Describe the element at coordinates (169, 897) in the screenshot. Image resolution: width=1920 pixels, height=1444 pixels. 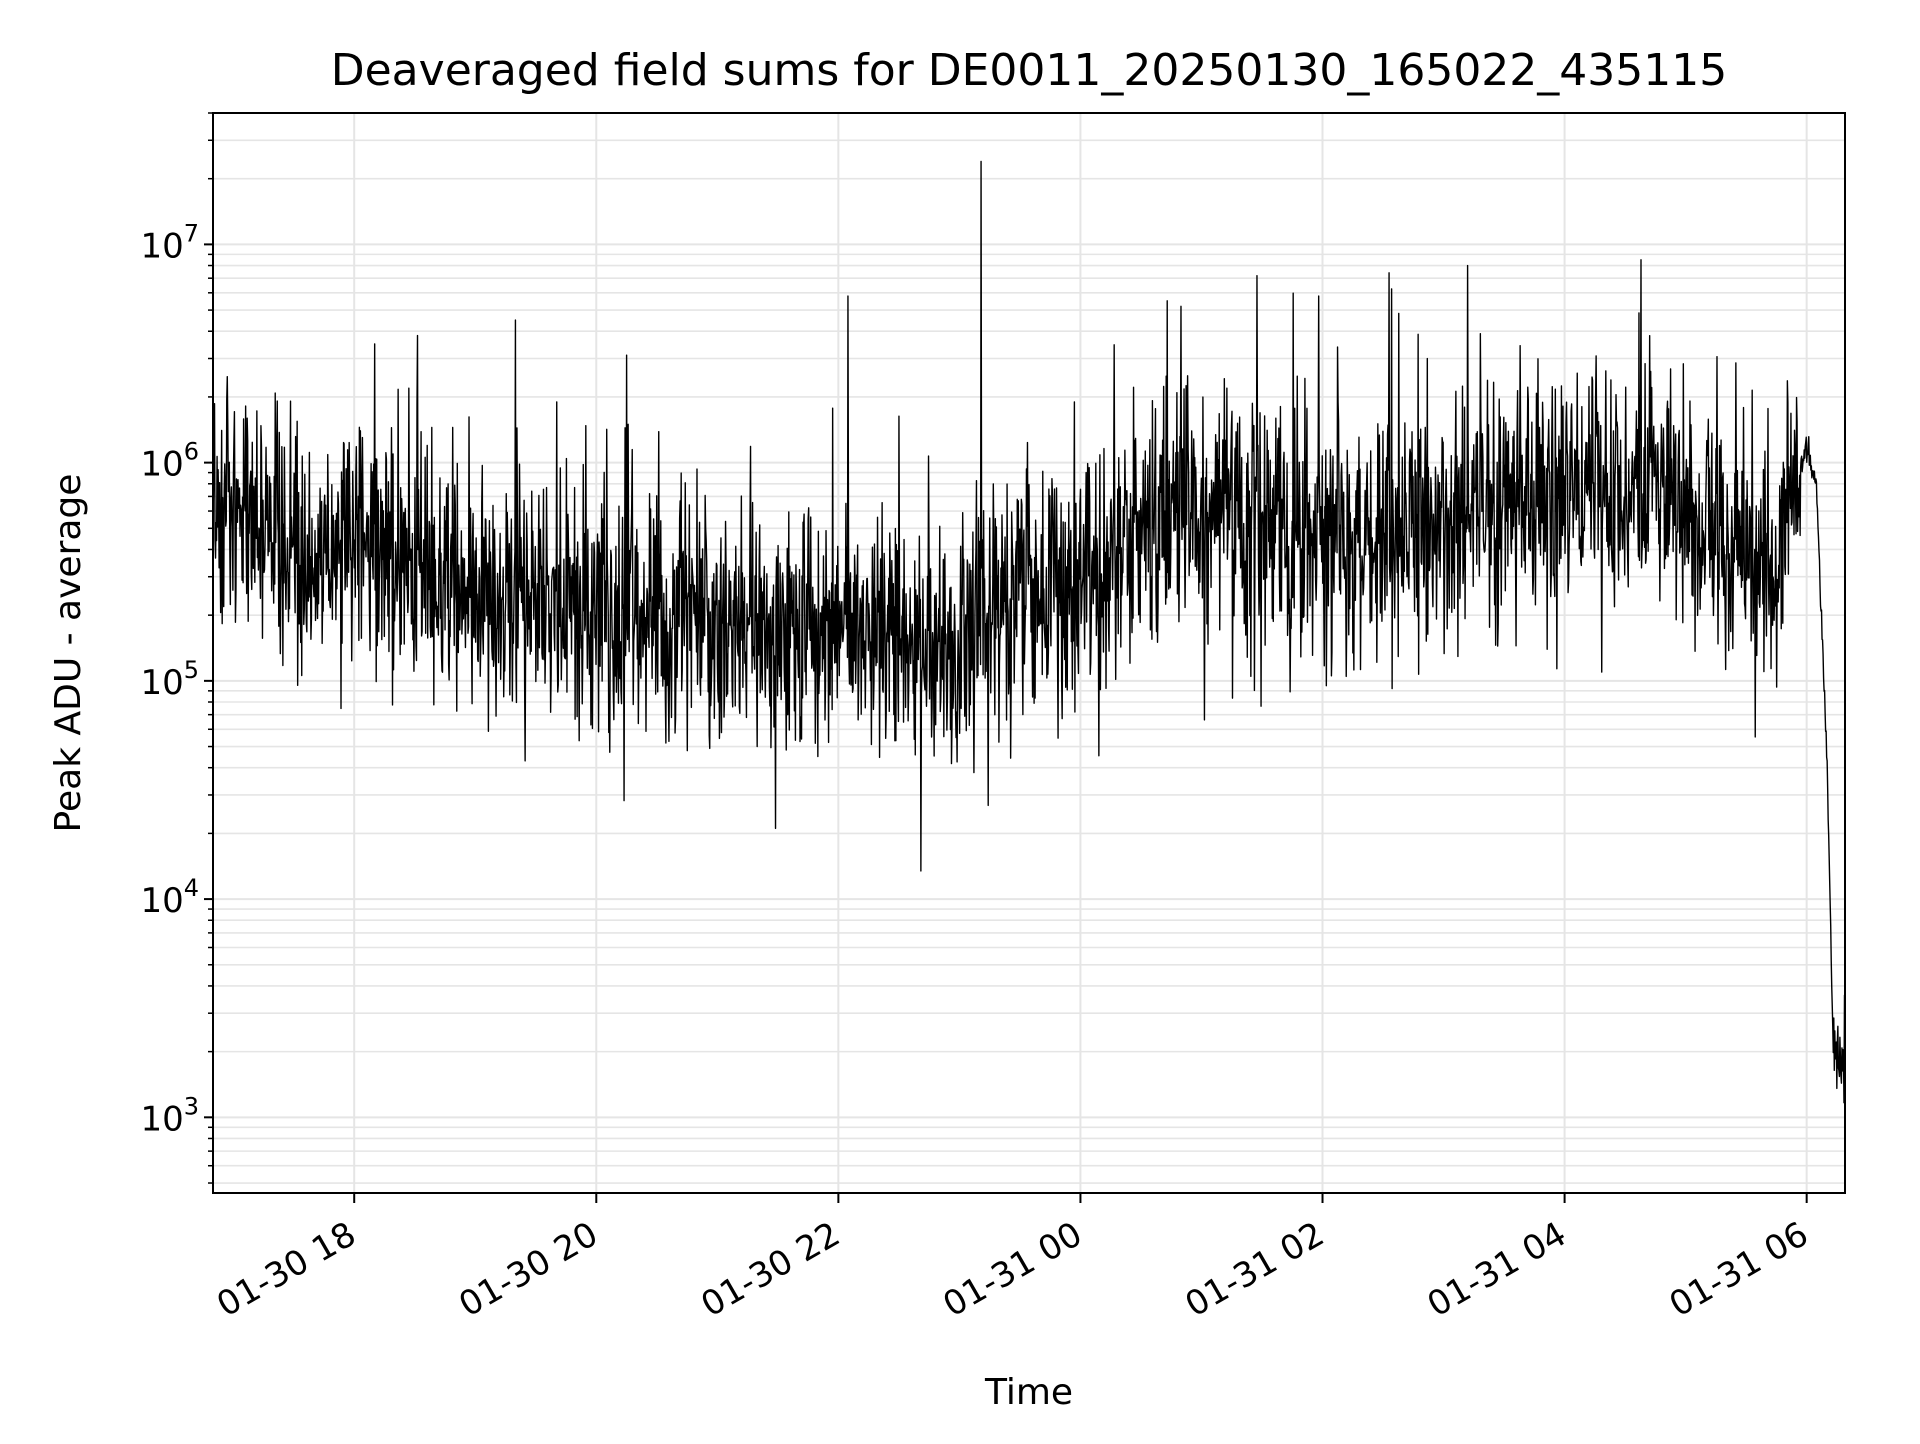
I see `y-tick-label: 10⁴` at that location.